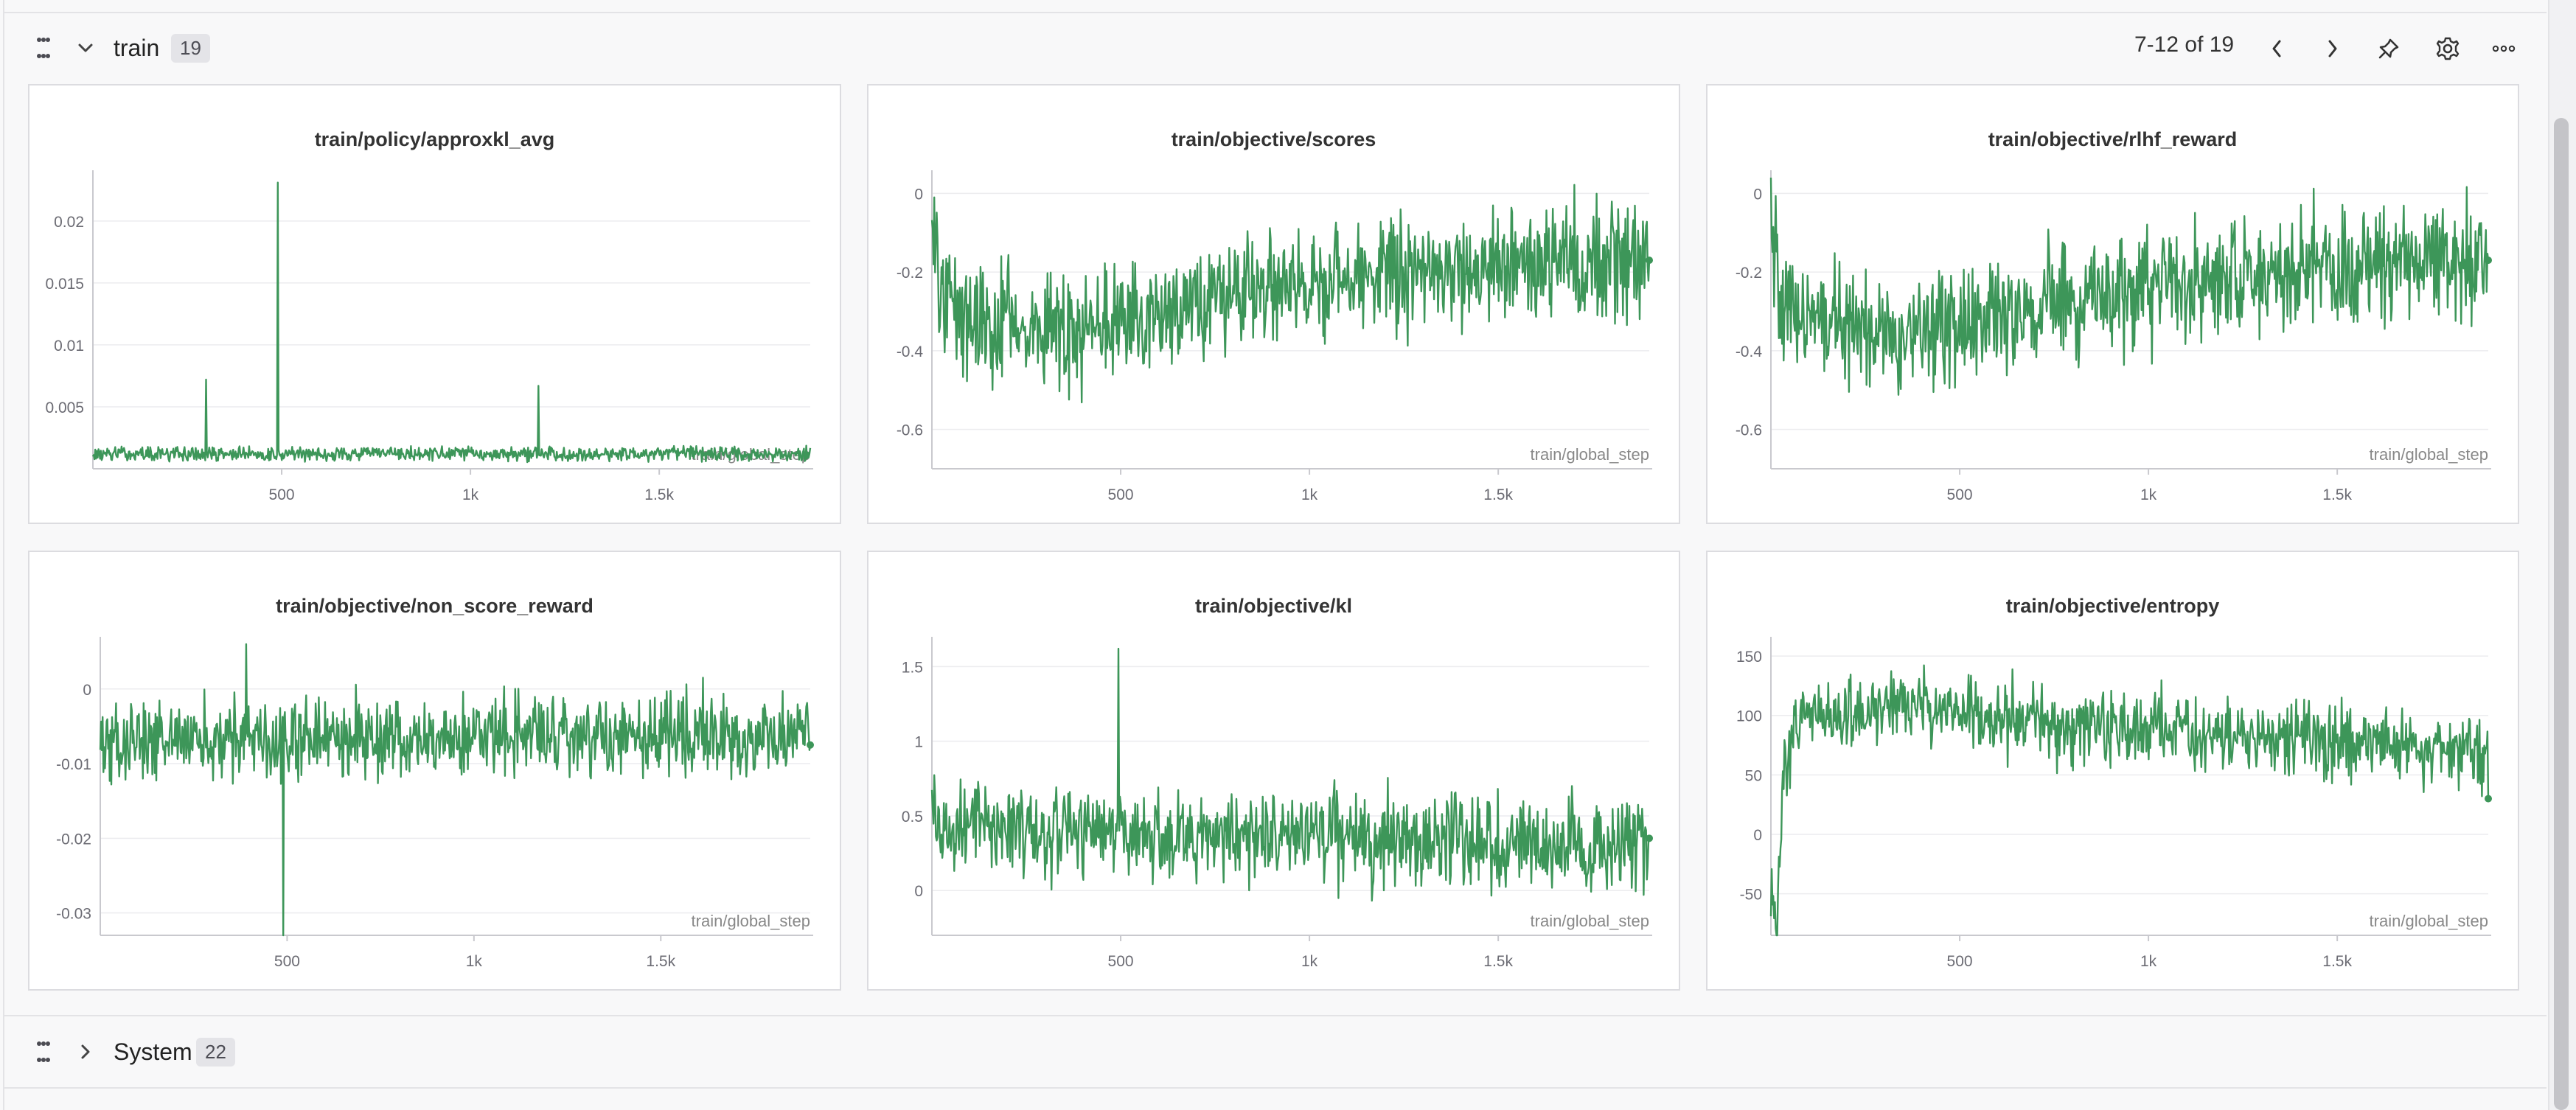 This screenshot has width=2576, height=1110. I want to click on chart-title: train/objective/scores, so click(1274, 139).